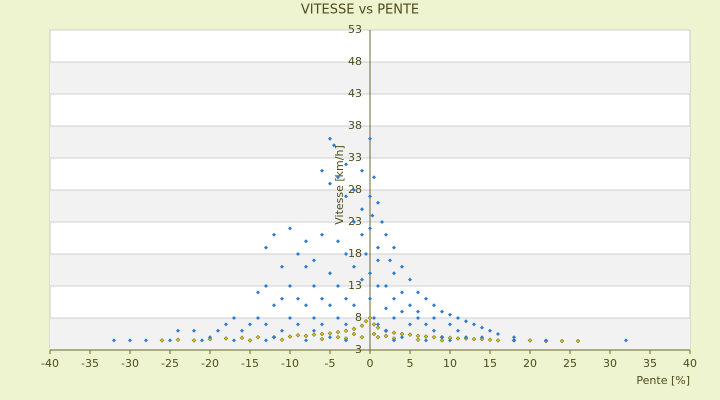 The height and width of the screenshot is (400, 720). What do you see at coordinates (370, 363) in the screenshot?
I see `x-tick-label: 0` at bounding box center [370, 363].